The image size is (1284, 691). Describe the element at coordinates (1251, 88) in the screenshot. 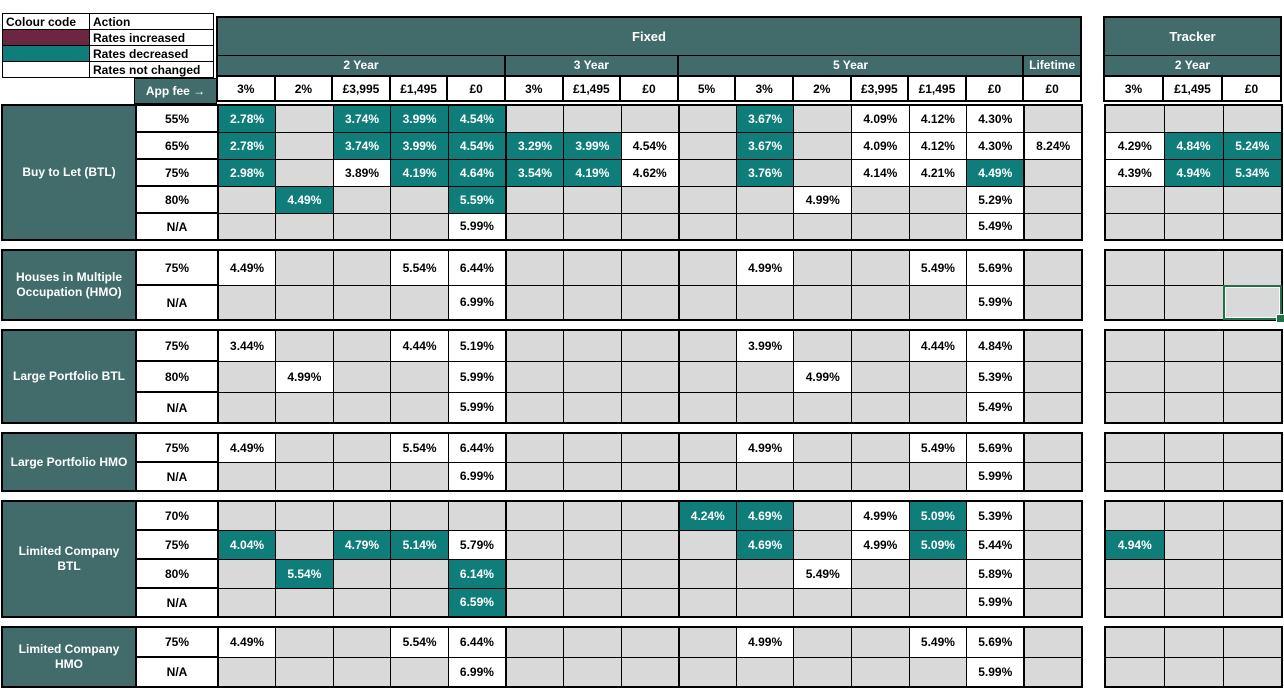

I see `fee-header-cell: £0` at that location.